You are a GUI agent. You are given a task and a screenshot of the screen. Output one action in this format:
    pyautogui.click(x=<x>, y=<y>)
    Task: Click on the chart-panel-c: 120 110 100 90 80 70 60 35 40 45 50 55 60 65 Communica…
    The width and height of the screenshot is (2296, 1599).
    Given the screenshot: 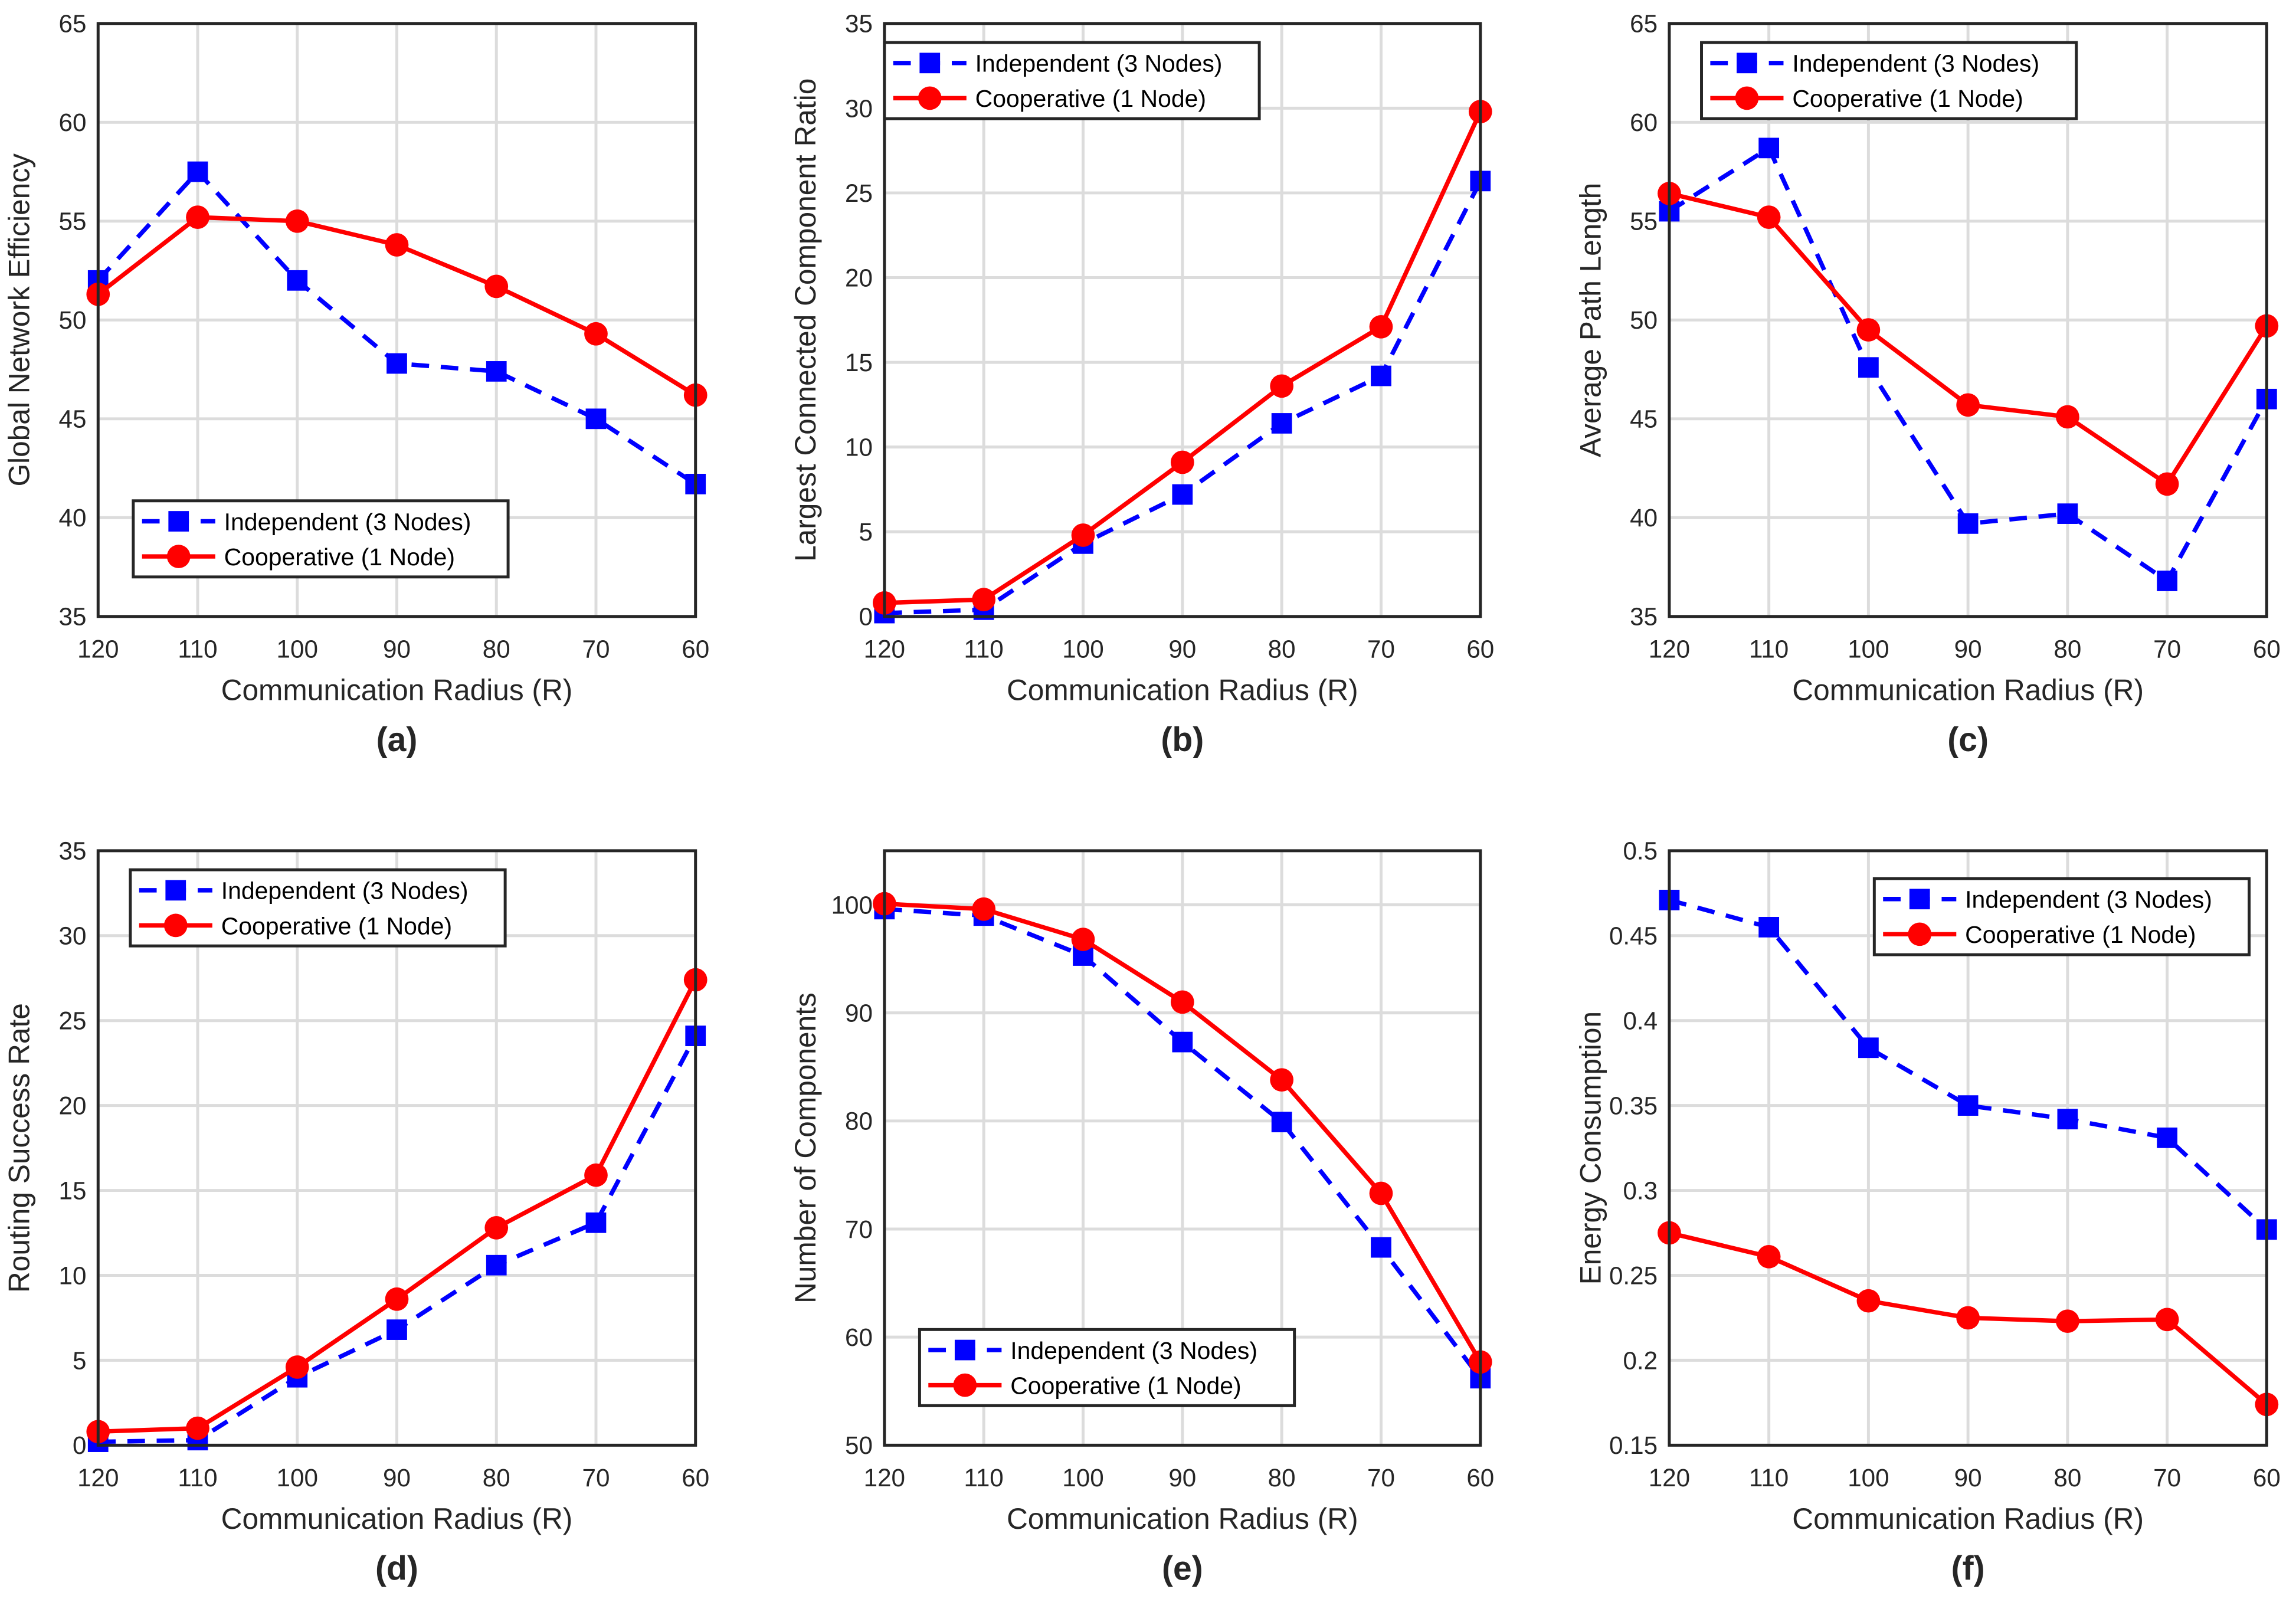 What is the action you would take?
    pyautogui.click(x=1928, y=384)
    